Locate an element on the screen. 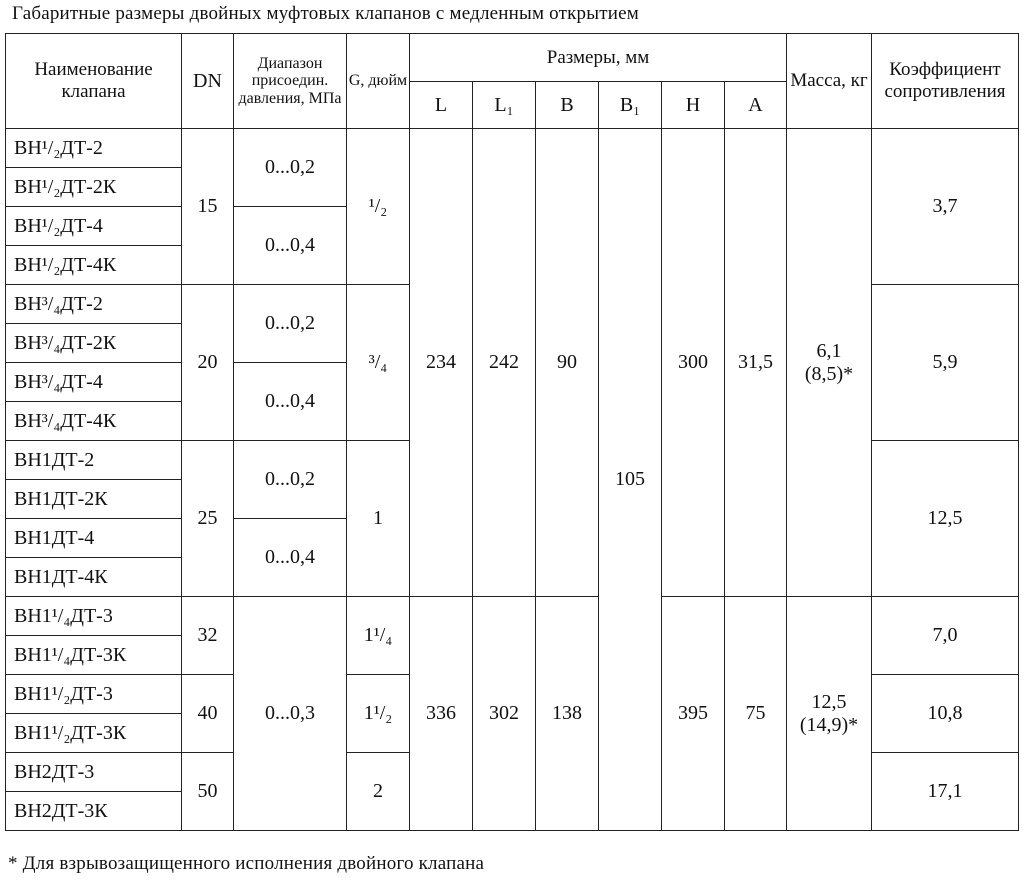  cell: ВН1¹/₄ДТ-3 is located at coordinates (93, 616).